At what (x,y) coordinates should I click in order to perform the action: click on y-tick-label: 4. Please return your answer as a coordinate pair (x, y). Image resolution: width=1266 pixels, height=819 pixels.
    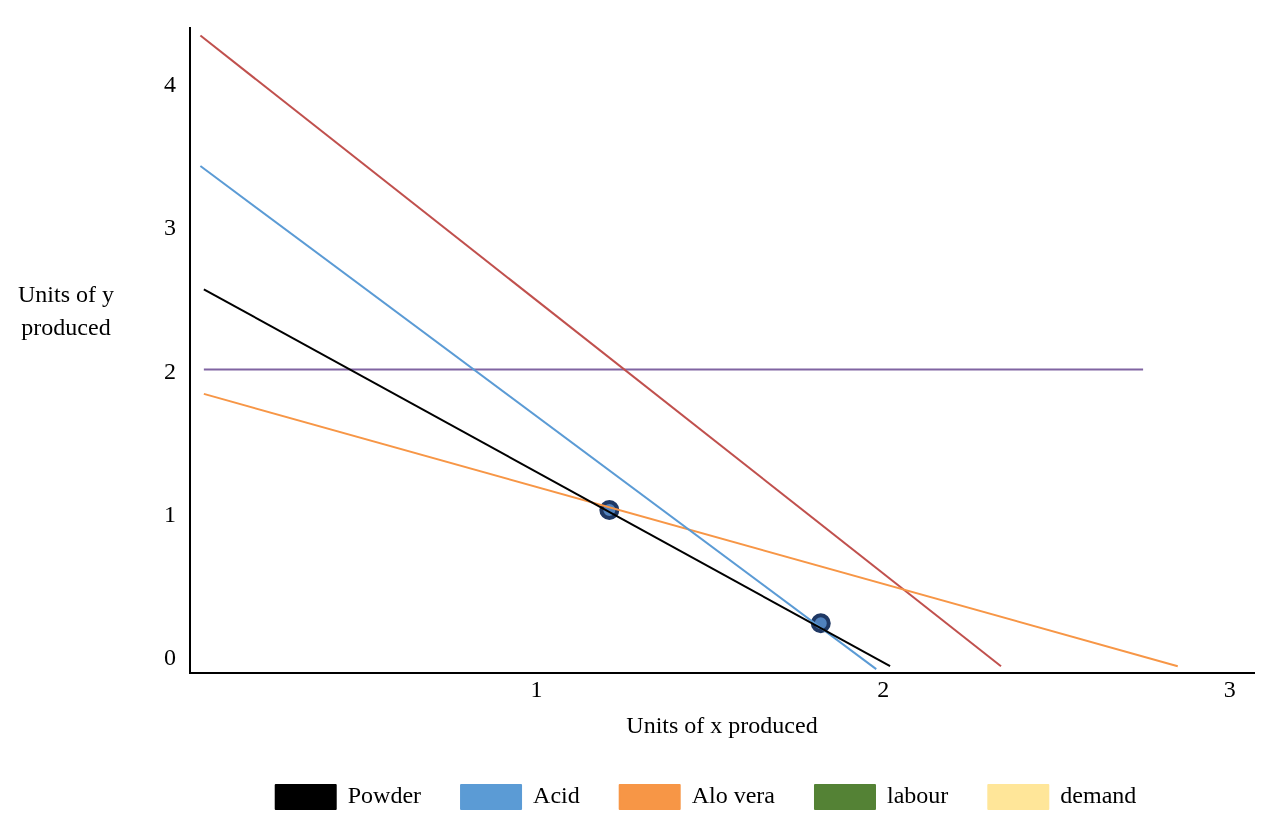
    Looking at the image, I should click on (170, 84).